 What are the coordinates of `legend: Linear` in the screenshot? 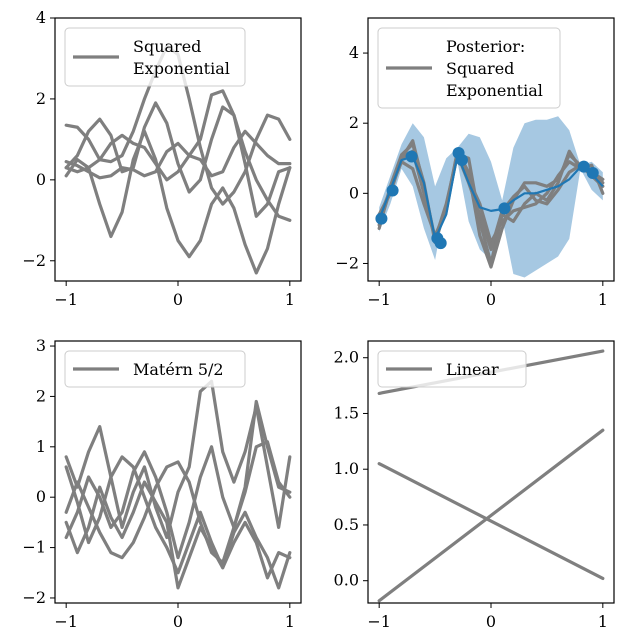 It's located at (452, 369).